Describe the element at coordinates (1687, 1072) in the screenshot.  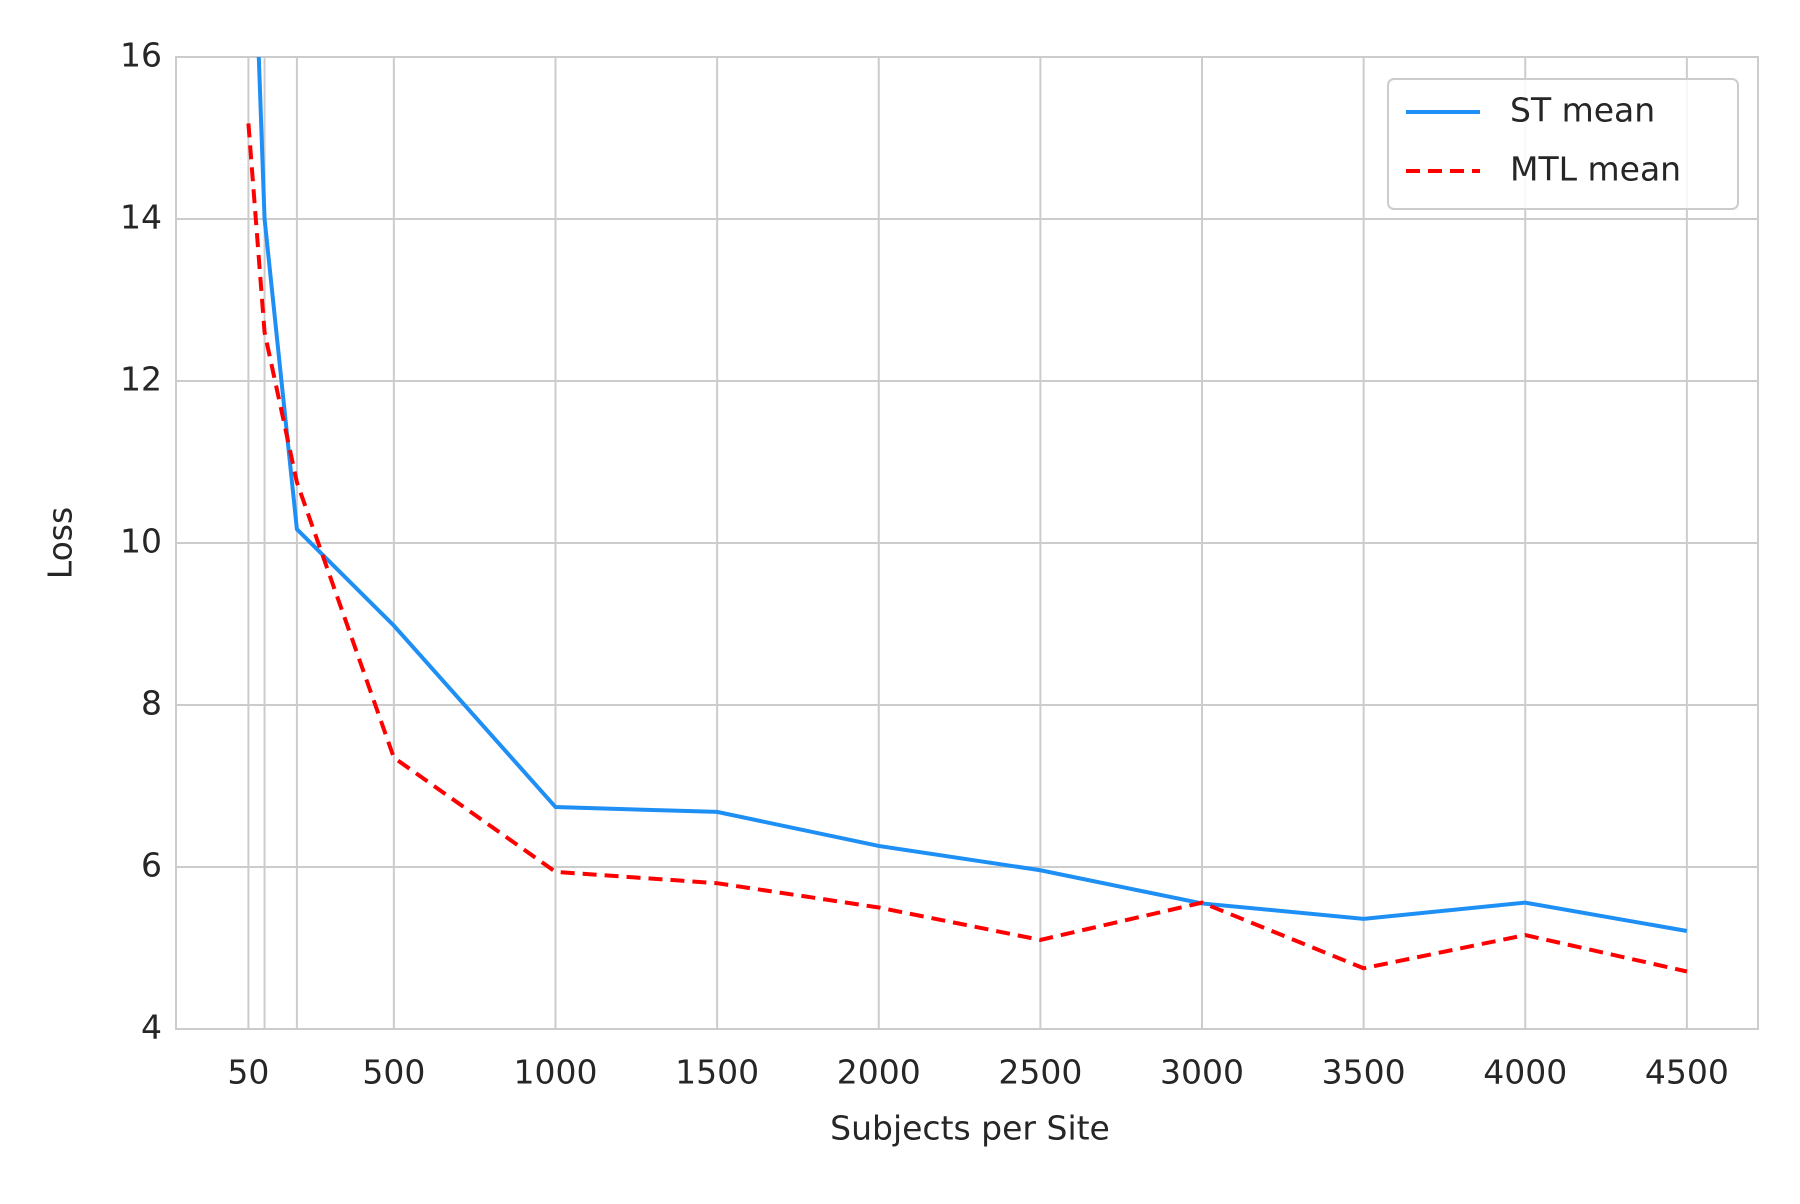
I see `x-tick-label: 4500` at that location.